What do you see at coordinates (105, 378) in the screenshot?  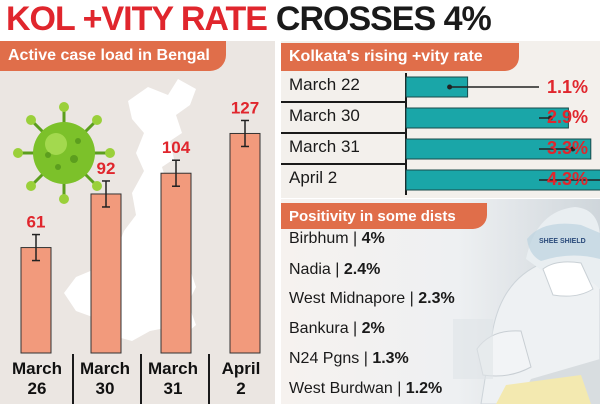 I see `x-tick-label: March 30` at bounding box center [105, 378].